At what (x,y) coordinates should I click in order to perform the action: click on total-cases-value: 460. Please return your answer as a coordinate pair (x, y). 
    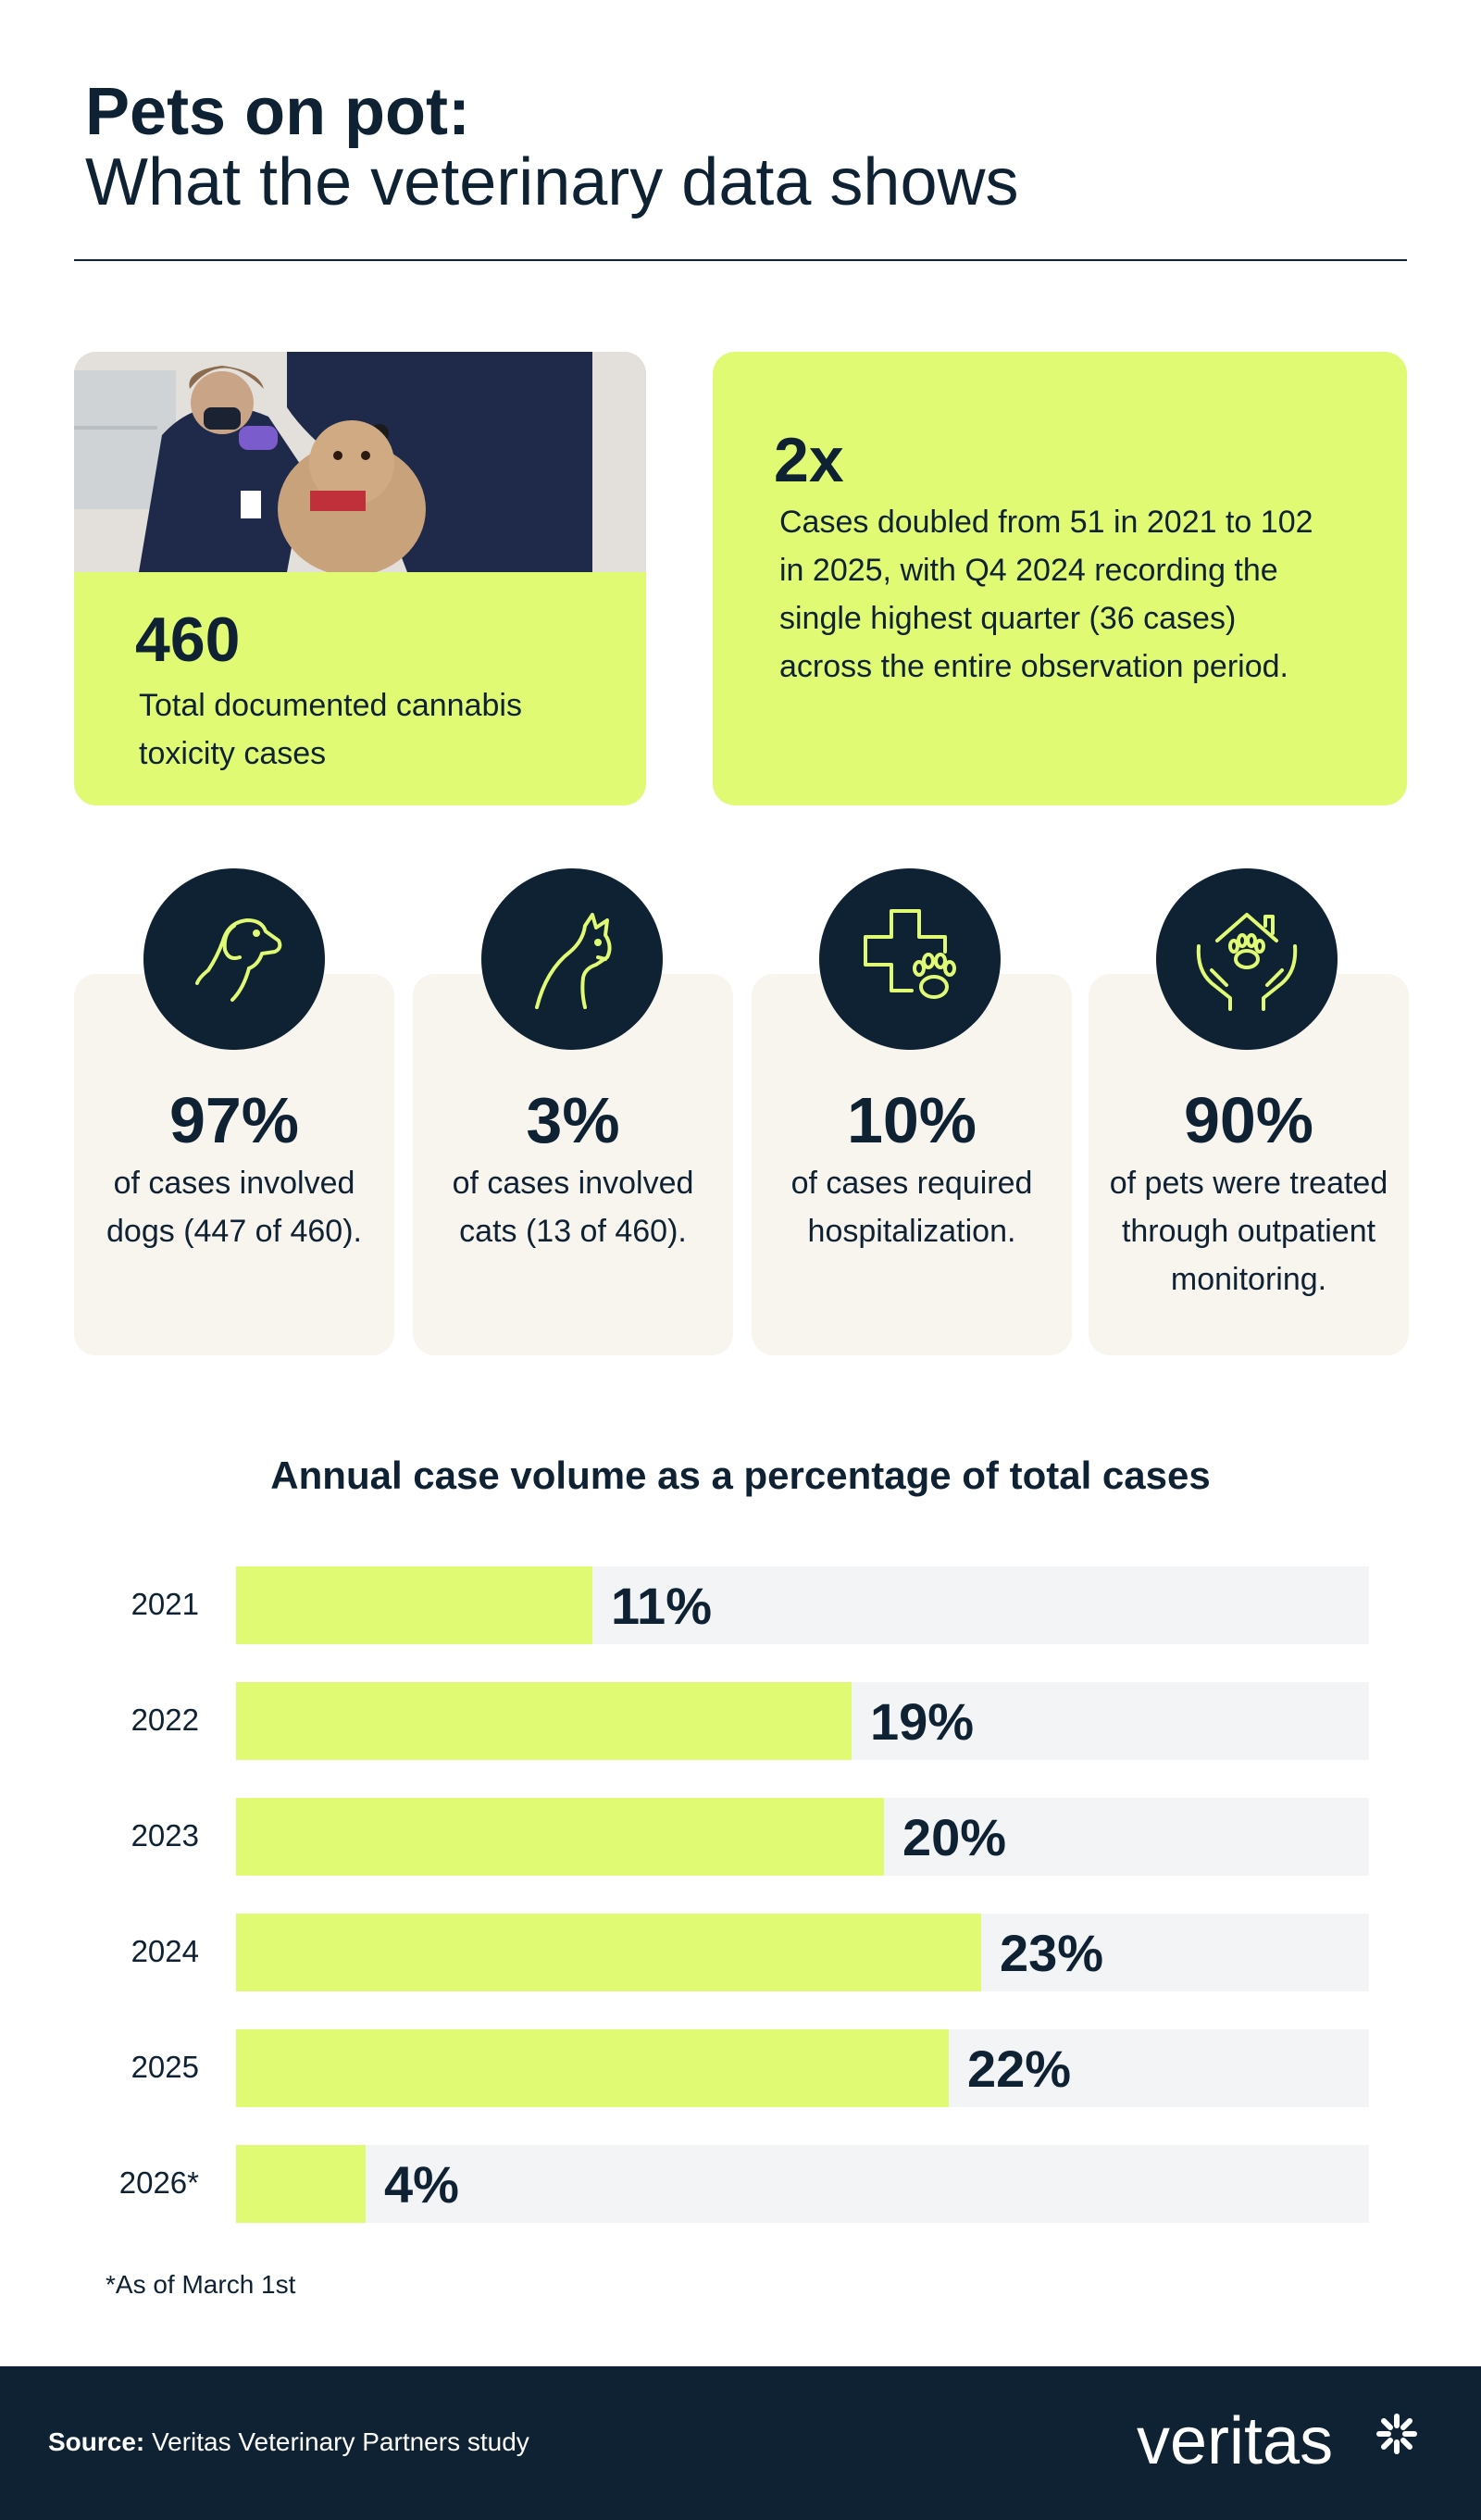
    Looking at the image, I should click on (188, 640).